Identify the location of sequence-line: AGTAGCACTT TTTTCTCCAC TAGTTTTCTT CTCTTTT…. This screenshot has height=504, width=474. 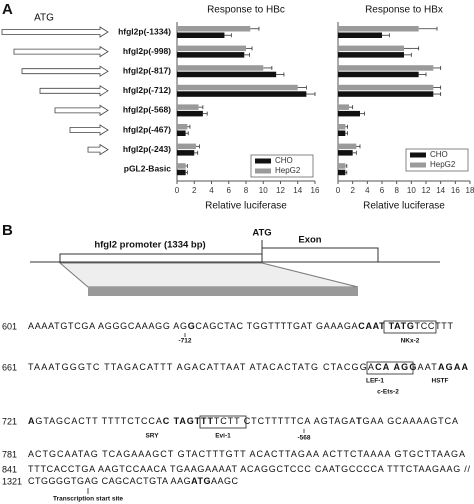
(243, 421).